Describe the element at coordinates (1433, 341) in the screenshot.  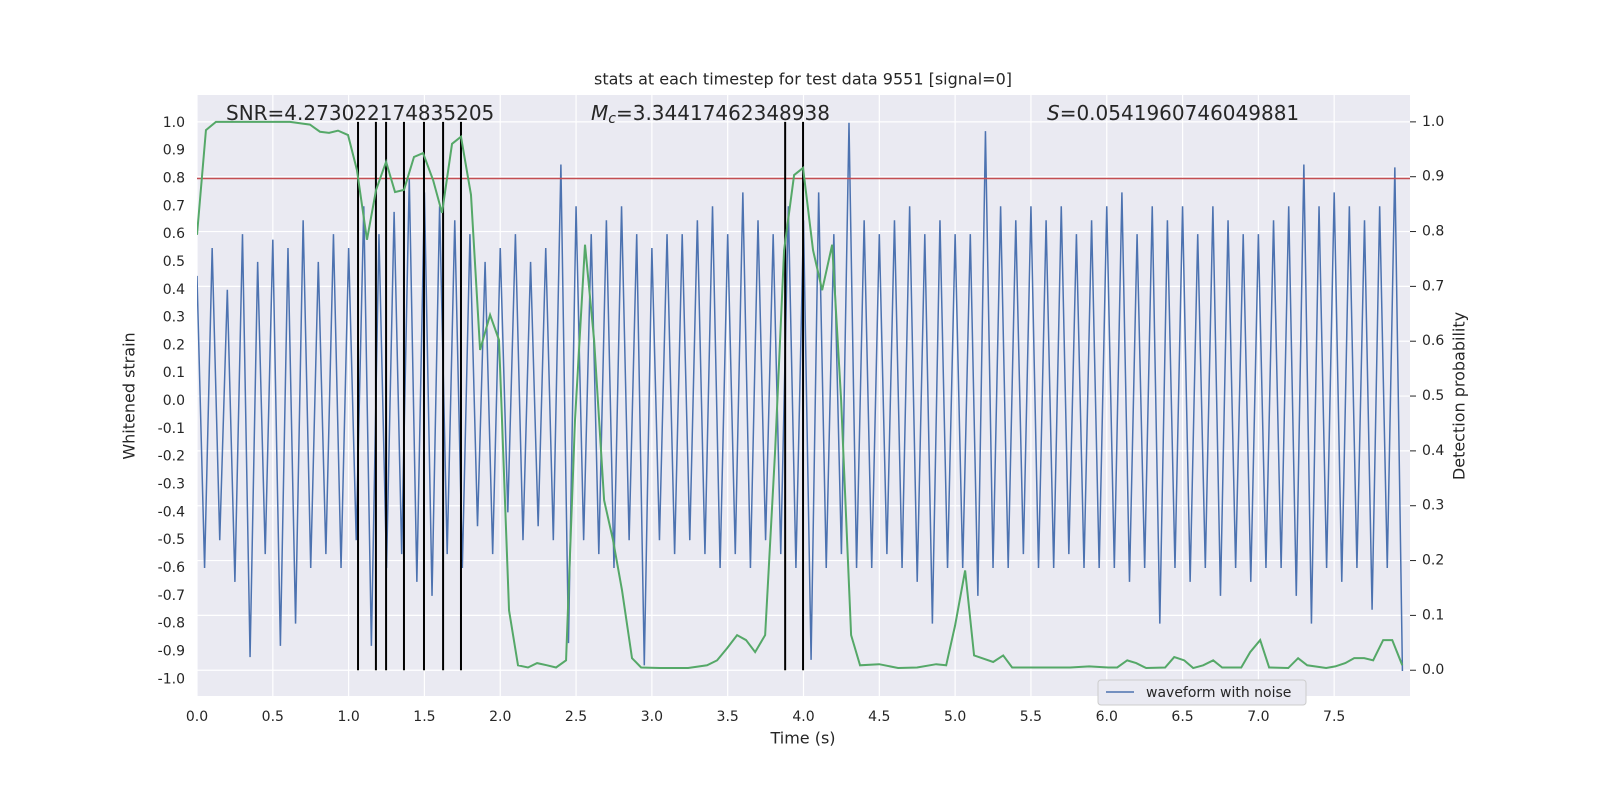
I see `y2-tick-label: 0.6` at that location.